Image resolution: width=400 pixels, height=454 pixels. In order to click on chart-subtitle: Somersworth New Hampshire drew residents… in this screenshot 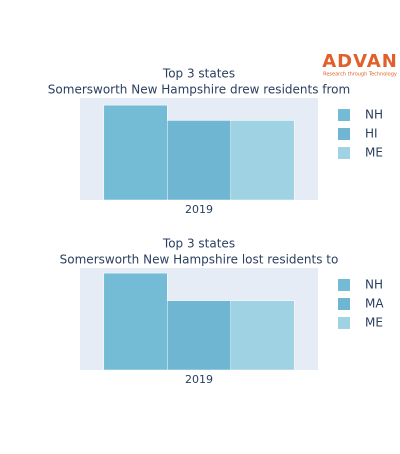, I will do `click(199, 90)`.